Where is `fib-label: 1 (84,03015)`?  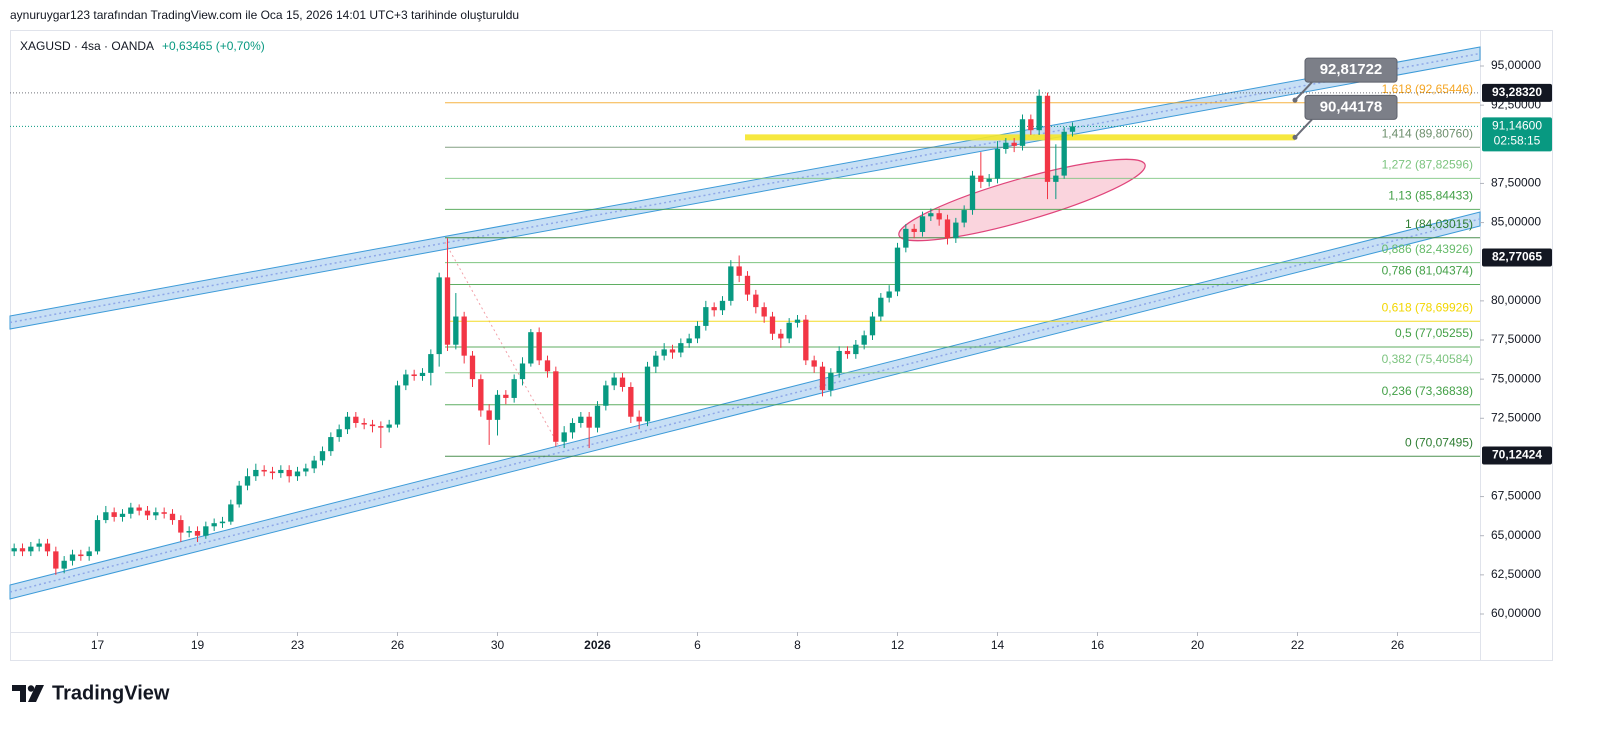
fib-label: 1 (84,03015) is located at coordinates (1439, 224).